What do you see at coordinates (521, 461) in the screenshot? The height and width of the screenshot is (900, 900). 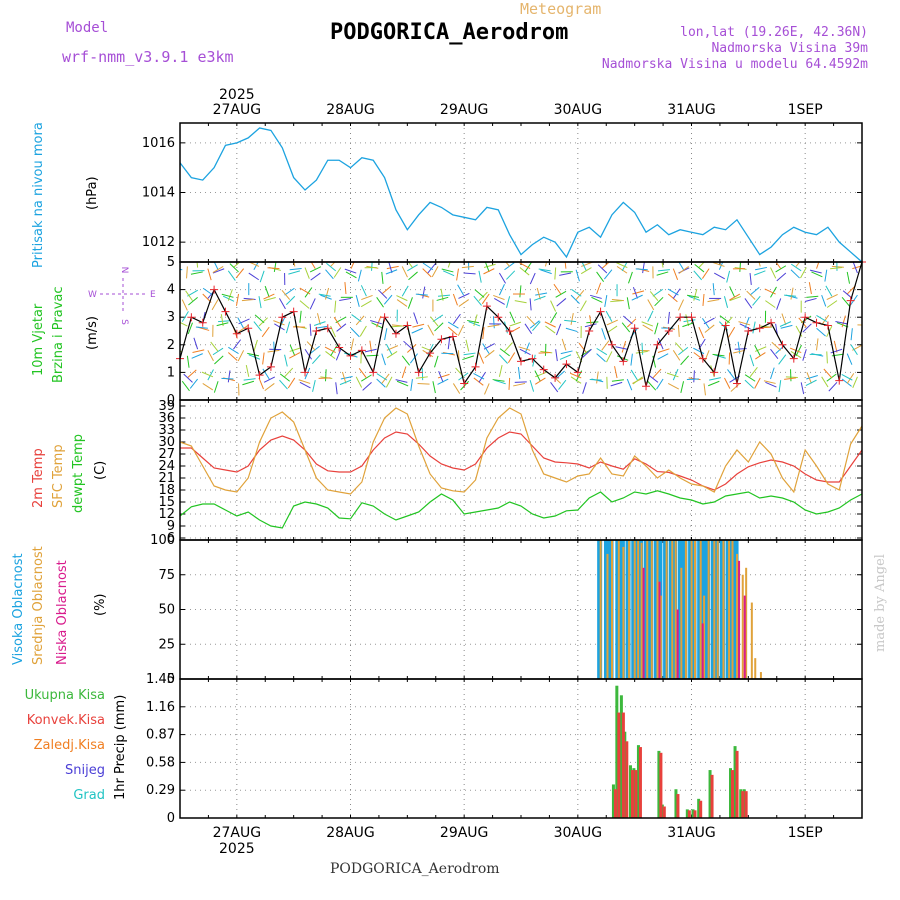 I see `temp-2m-line` at bounding box center [521, 461].